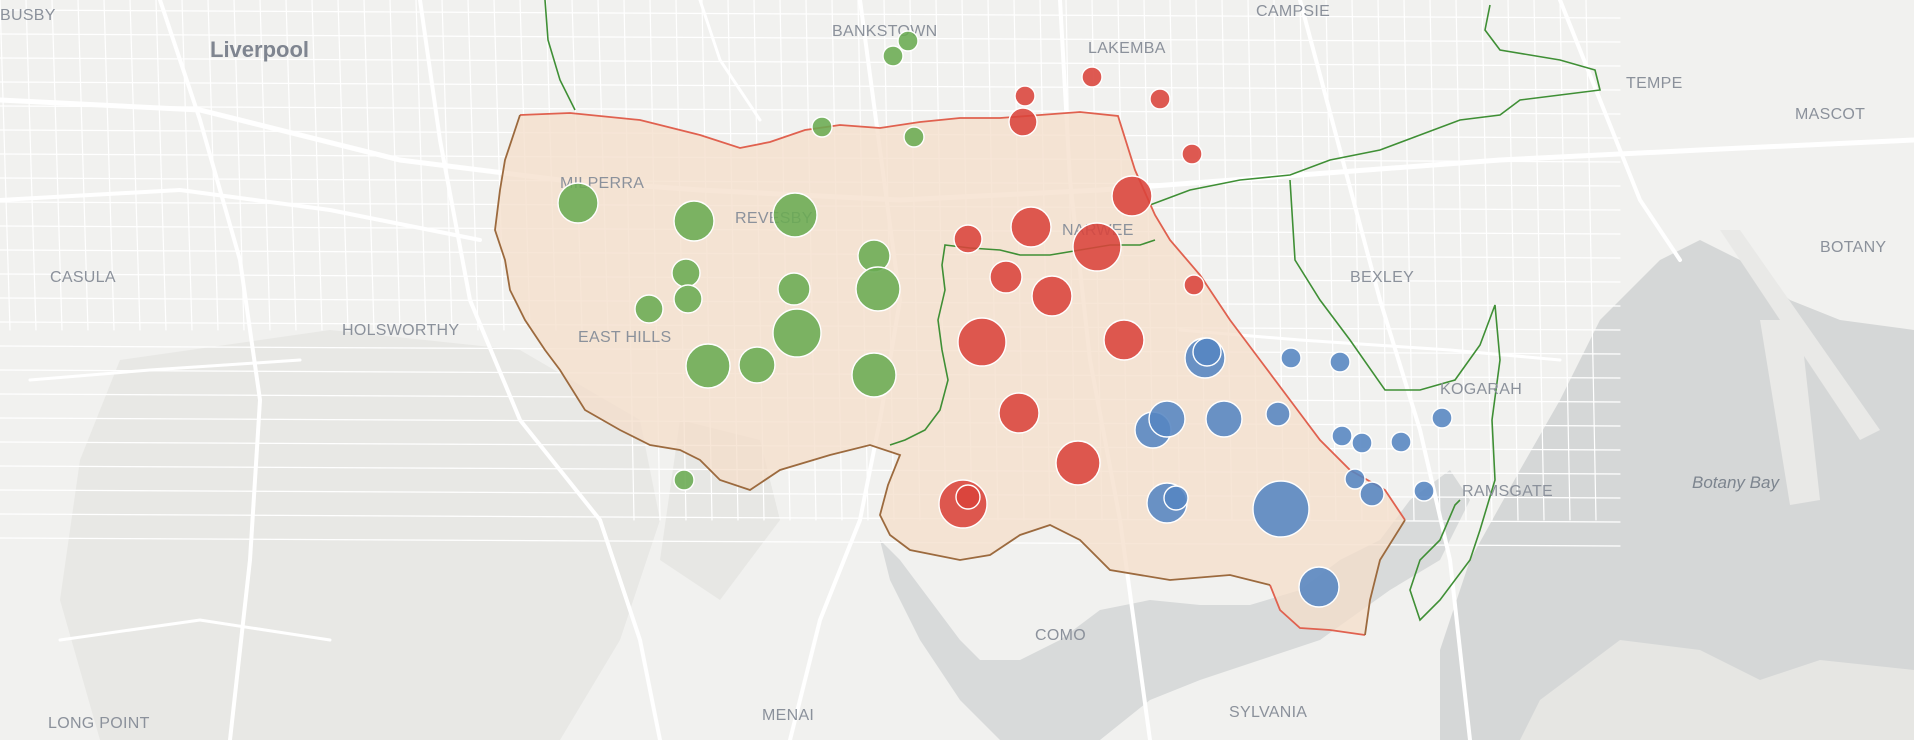 The width and height of the screenshot is (1914, 740). Describe the element at coordinates (1317, 610) in the screenshot. I see `region-boundary-red-south` at that location.